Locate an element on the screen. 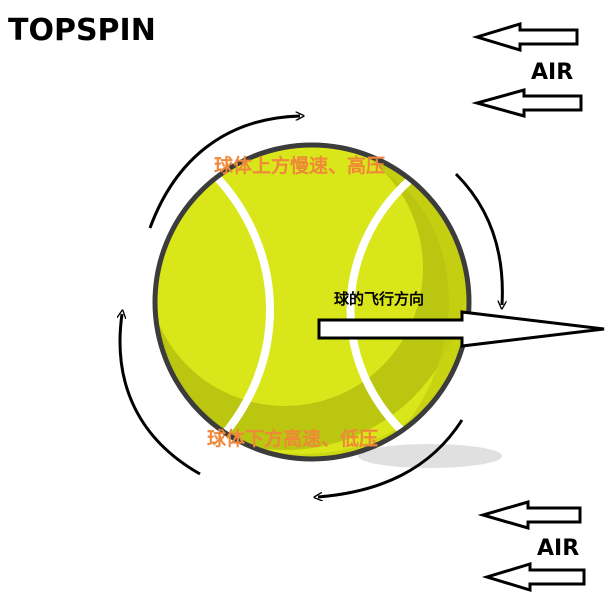 The image size is (612, 612). diagram-title: TOPSPIN is located at coordinates (82, 30).